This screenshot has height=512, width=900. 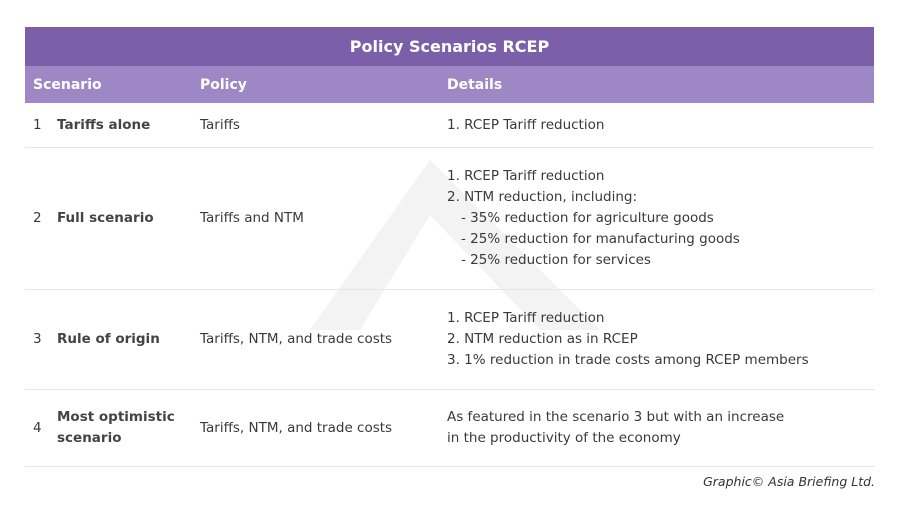 I want to click on details-cell: 1. RCEP Tariff reduction, so click(x=660, y=125).